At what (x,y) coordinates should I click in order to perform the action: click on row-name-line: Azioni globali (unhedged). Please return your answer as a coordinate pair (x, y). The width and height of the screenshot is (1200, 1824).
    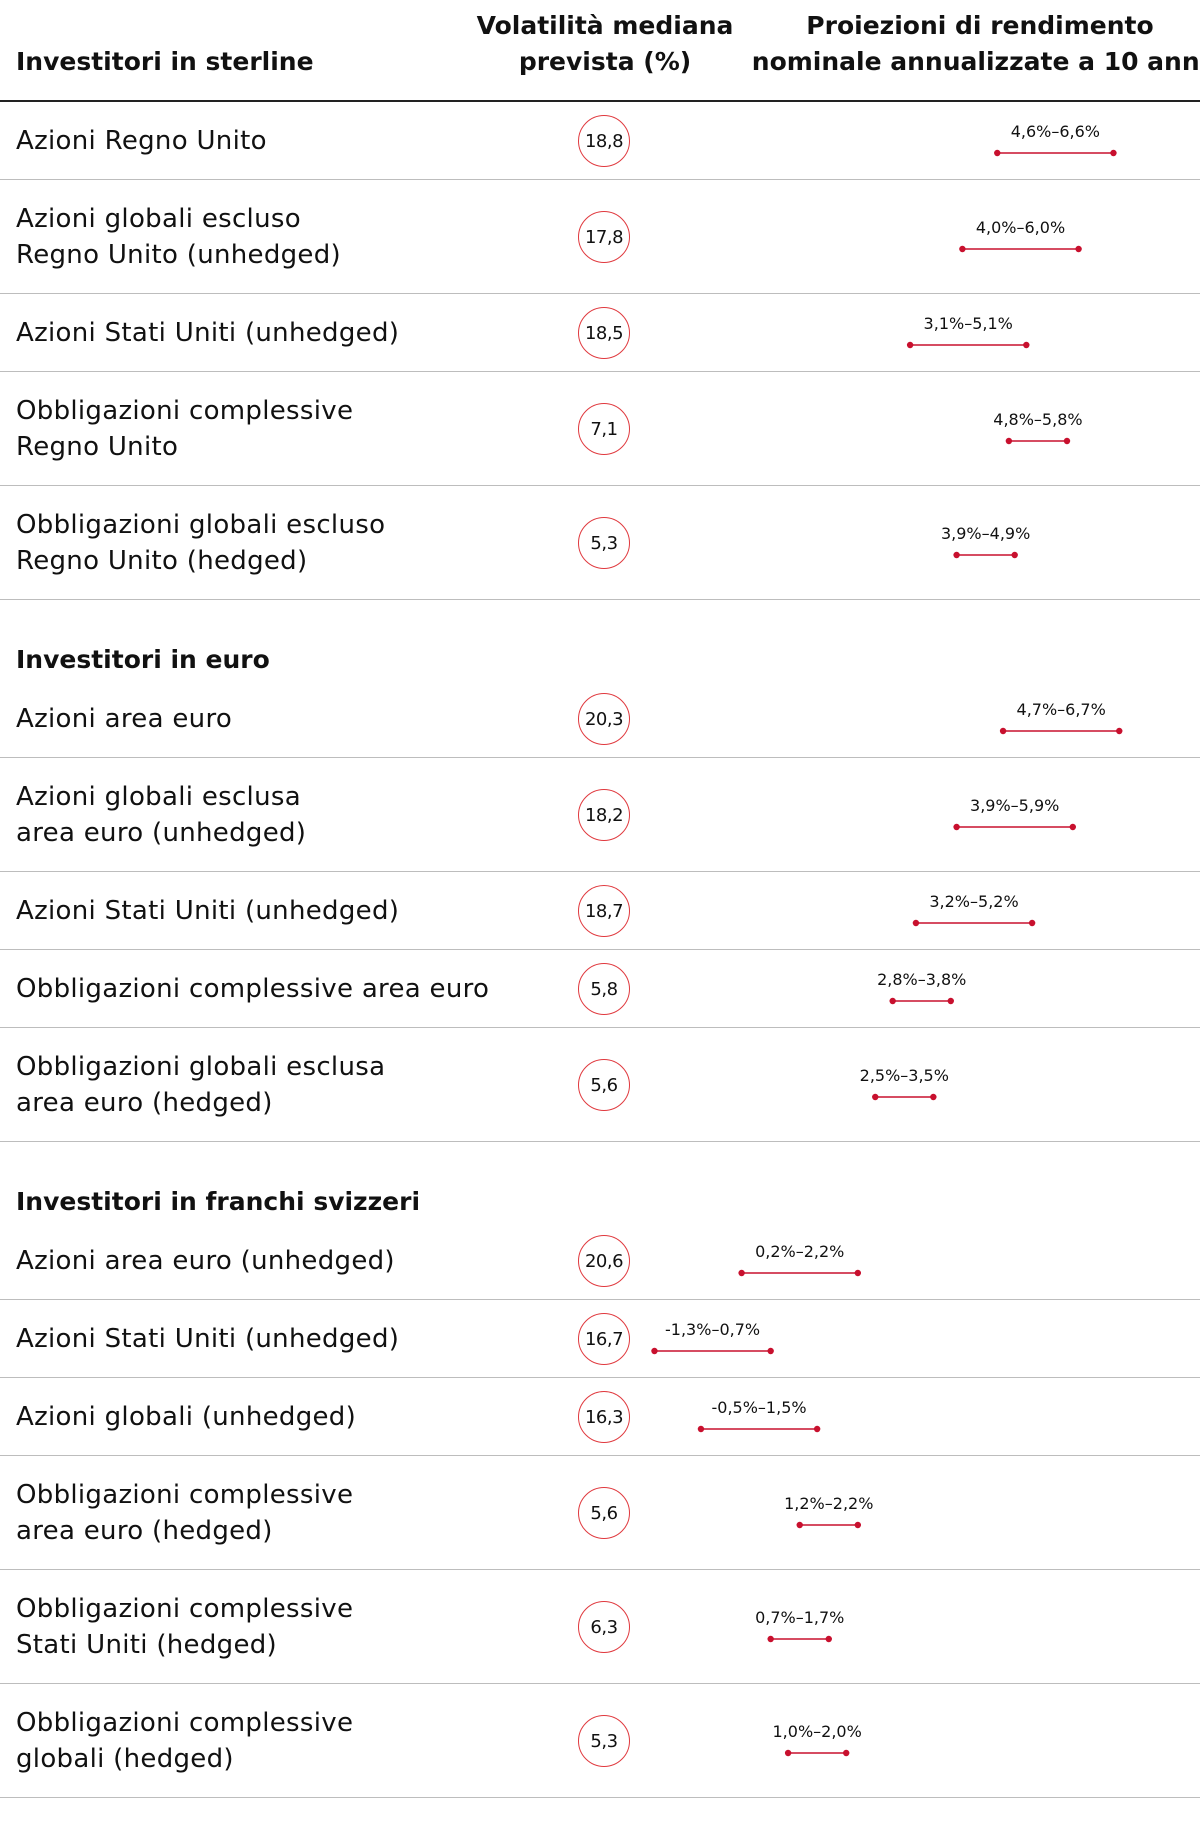
    Looking at the image, I should click on (186, 1416).